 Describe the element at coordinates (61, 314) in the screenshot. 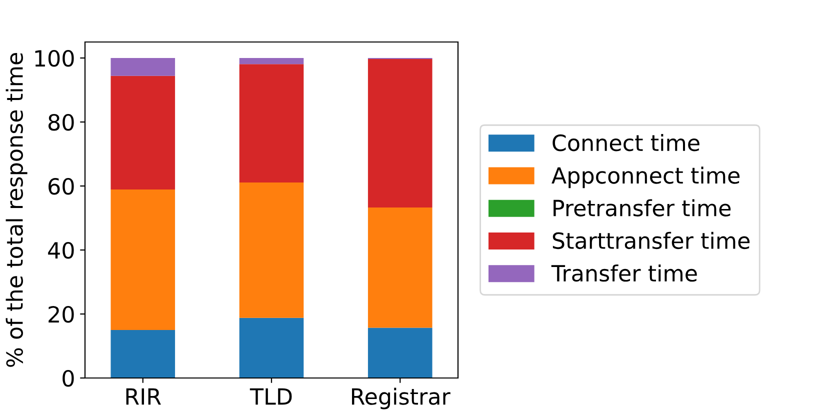

I see `y-tick-label: 20` at that location.